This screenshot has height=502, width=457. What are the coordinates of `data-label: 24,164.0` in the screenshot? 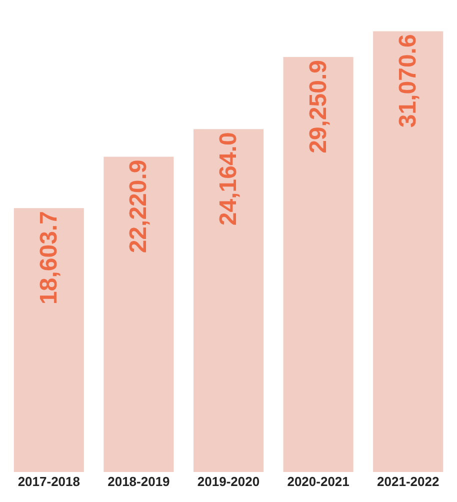 It's located at (228, 179).